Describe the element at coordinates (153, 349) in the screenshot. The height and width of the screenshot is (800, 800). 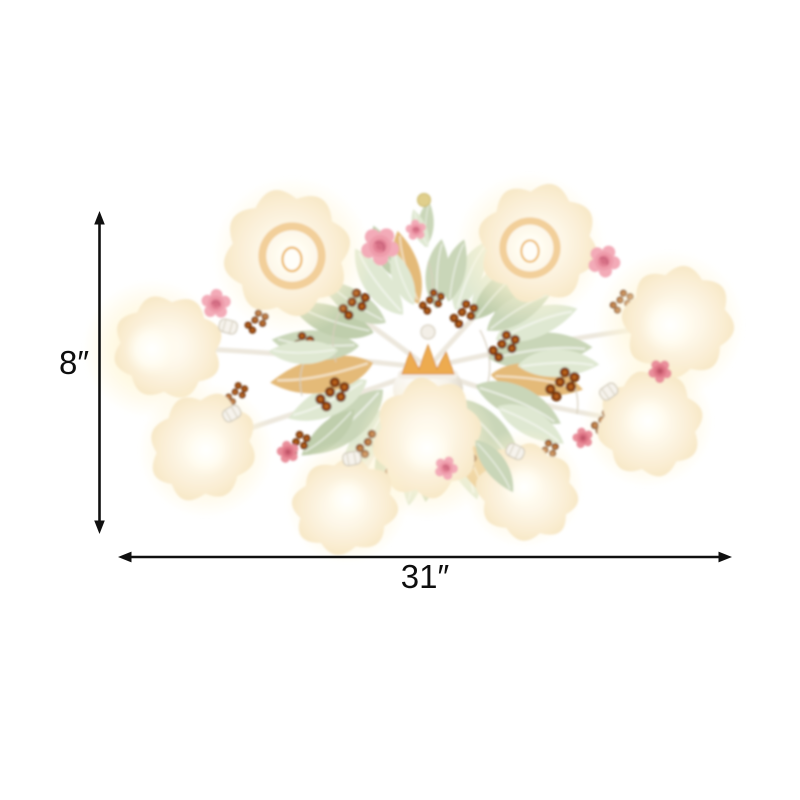
I see `glass-shade-side-left` at that location.